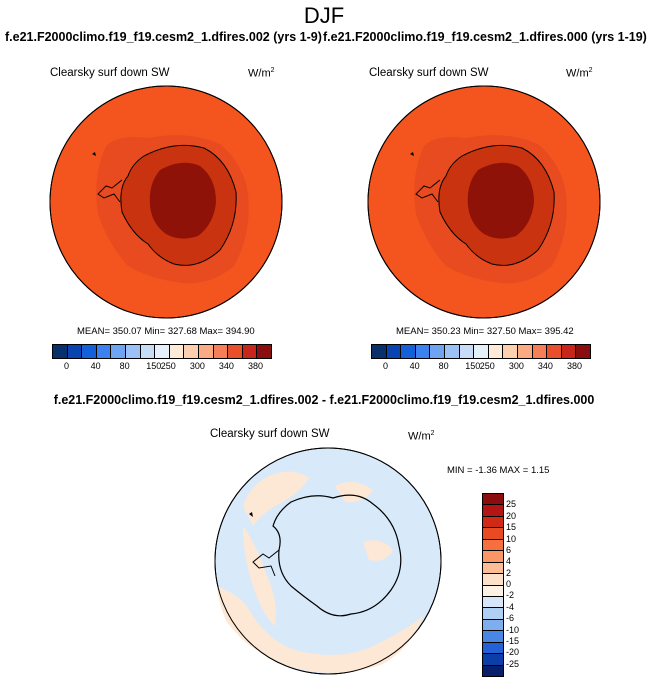 Image resolution: width=648 pixels, height=683 pixels. Describe the element at coordinates (511, 504) in the screenshot. I see `colorbar-tick-label: 25` at that location.